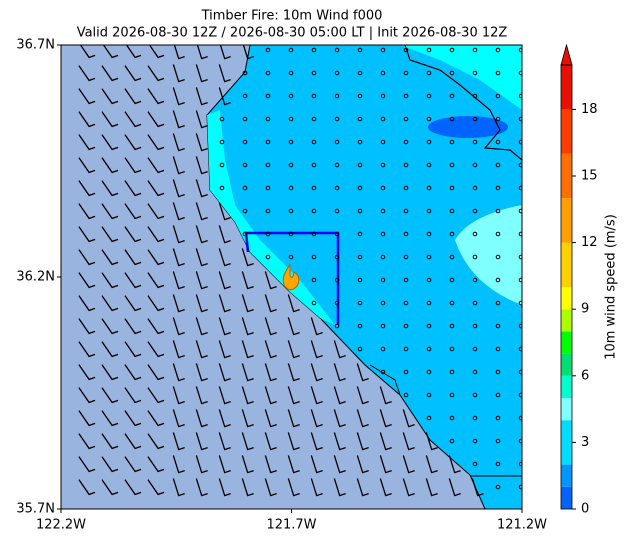  I want to click on colorbar-tick-label: 3, so click(585, 442).